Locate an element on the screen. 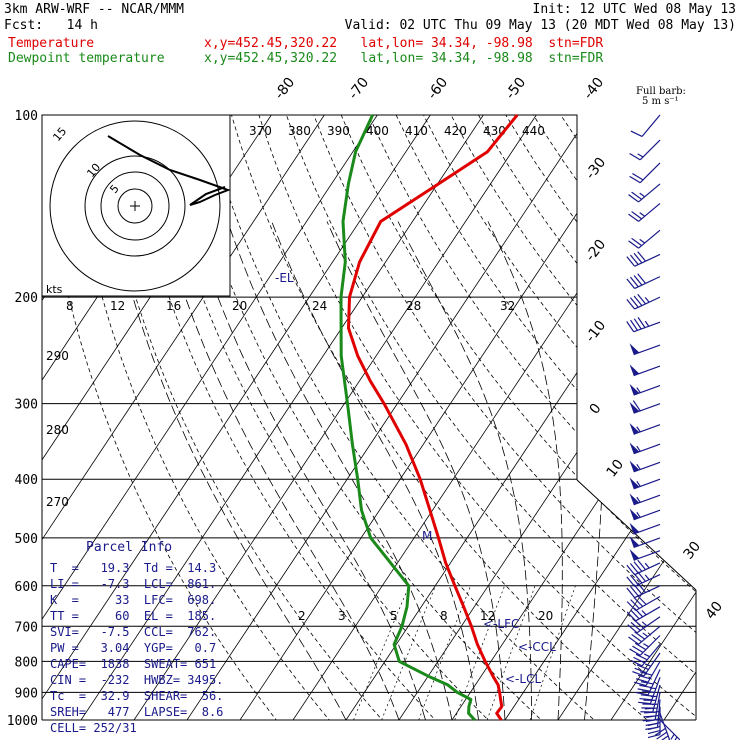  parcel-info-row: TT = 60 EL = 185. is located at coordinates (133, 616).